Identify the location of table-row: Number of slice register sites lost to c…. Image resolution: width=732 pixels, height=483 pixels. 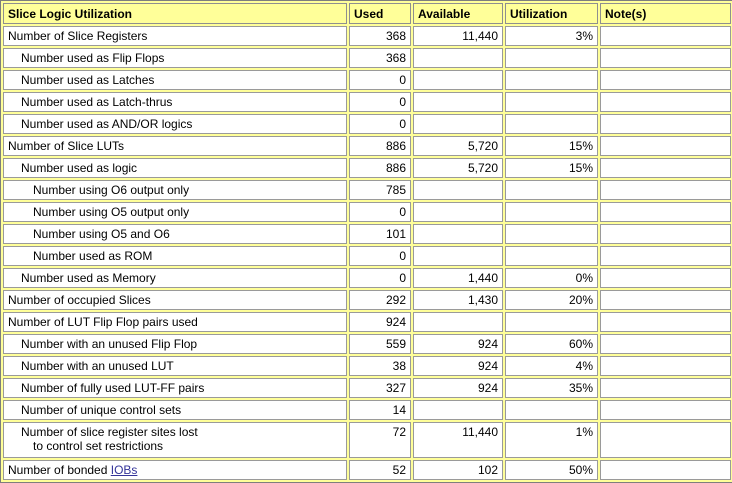
(367, 440).